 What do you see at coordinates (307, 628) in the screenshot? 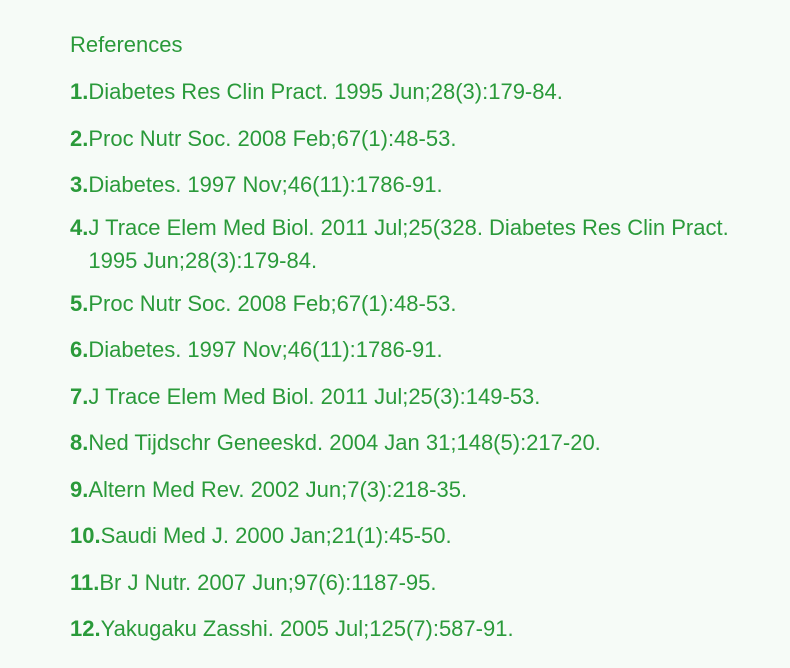
I see `reference-text: Yakugaku Zasshi. 2005 Jul;125(7):587-91.` at bounding box center [307, 628].